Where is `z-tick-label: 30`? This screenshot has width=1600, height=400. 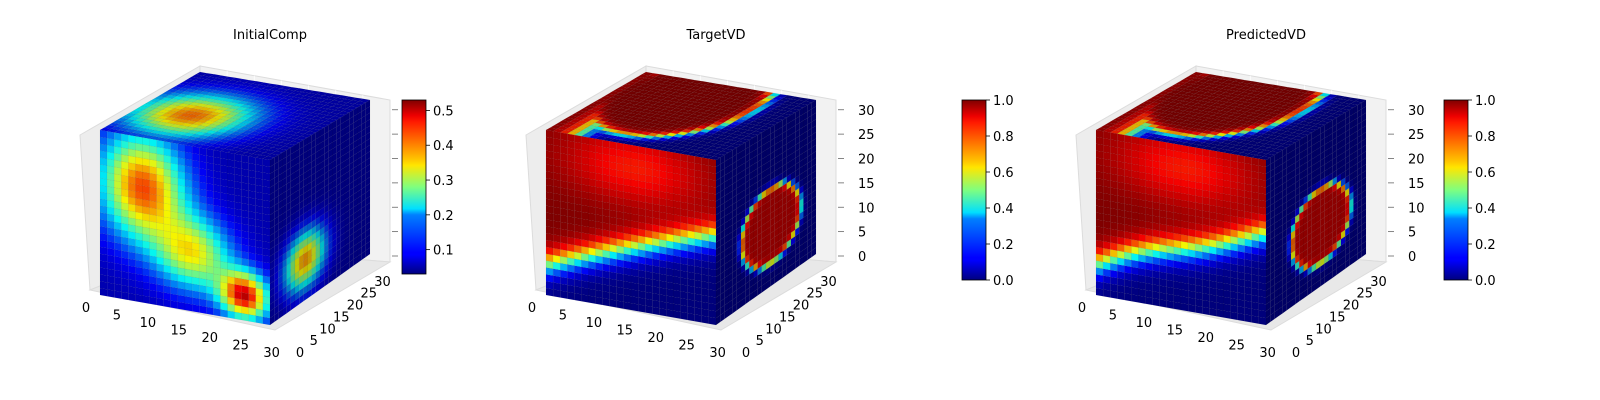 z-tick-label: 30 is located at coordinates (866, 111).